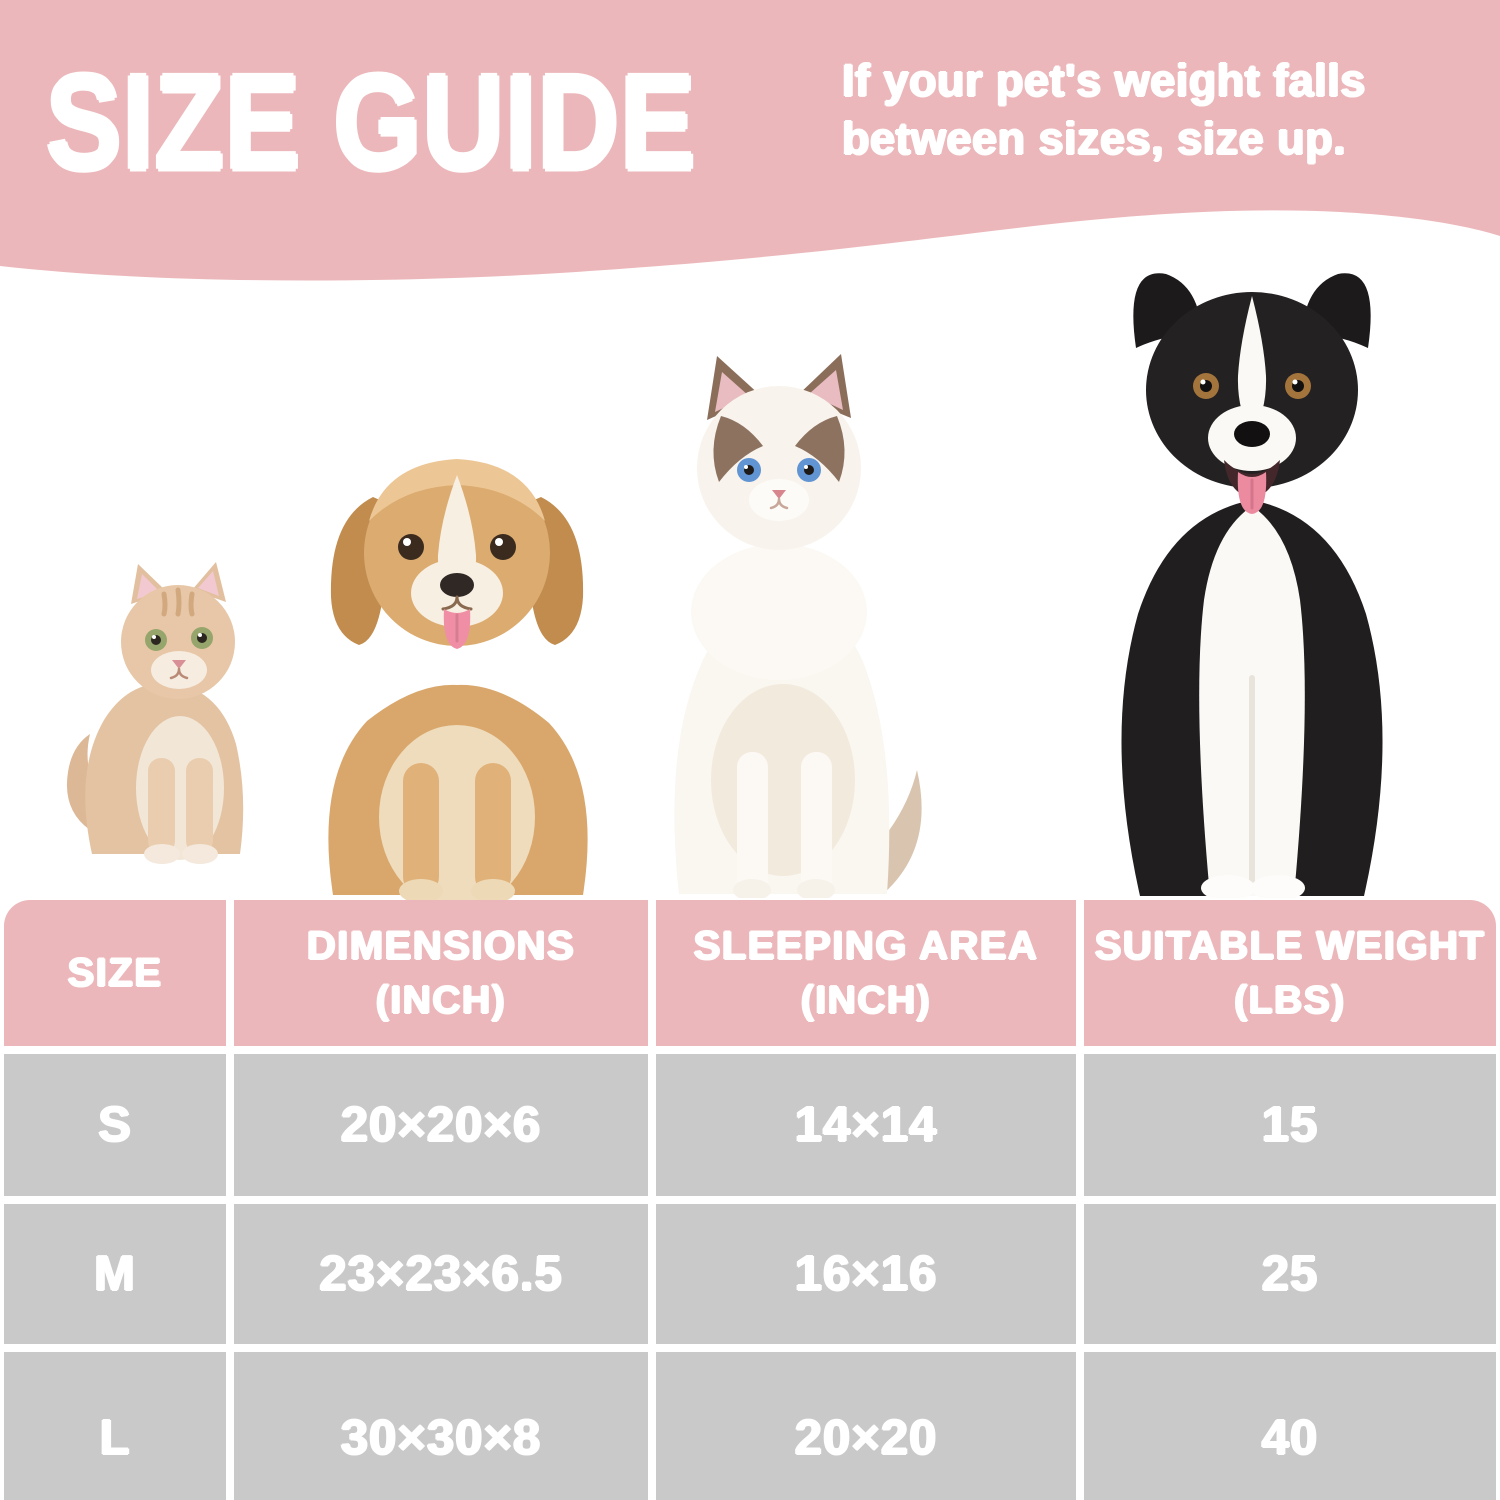 The image size is (1500, 1500). I want to click on column-label: DIMENSIONS, so click(441, 945).